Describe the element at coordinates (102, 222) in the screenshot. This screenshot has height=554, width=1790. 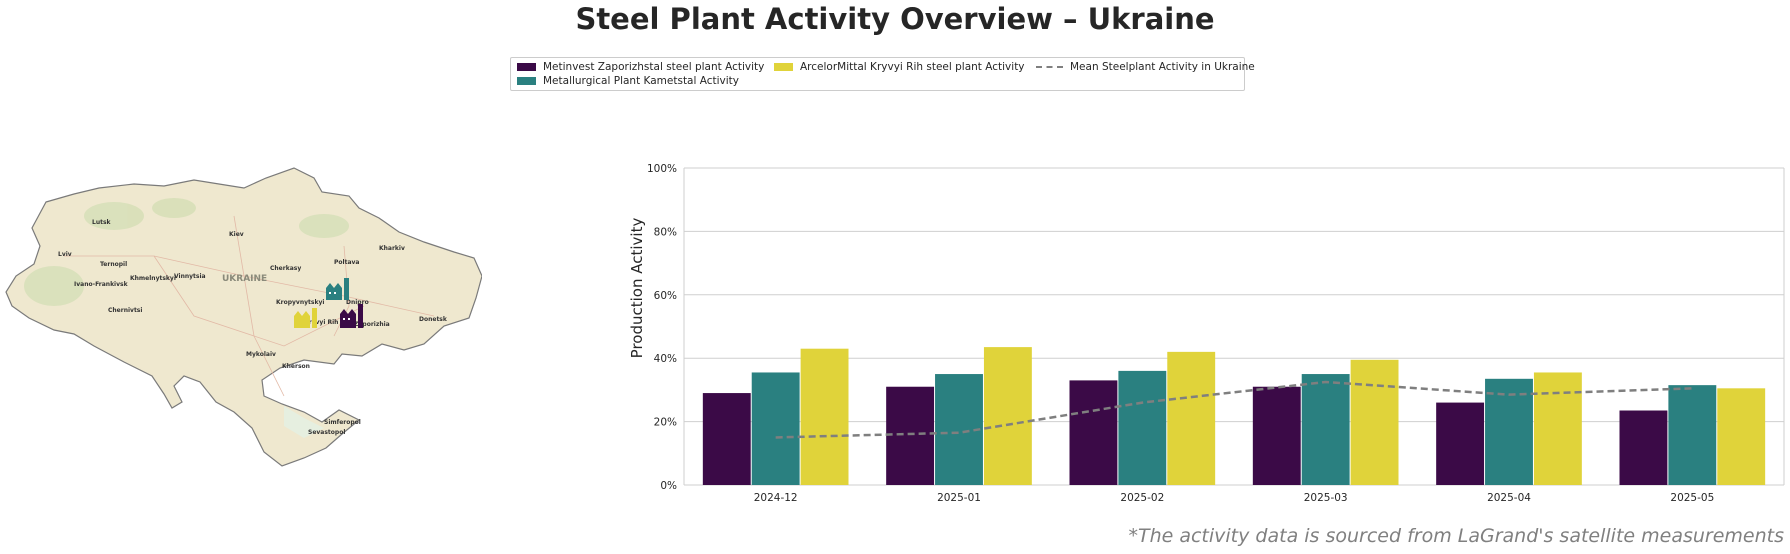
I see `city-lutsk: Lutsk` at that location.